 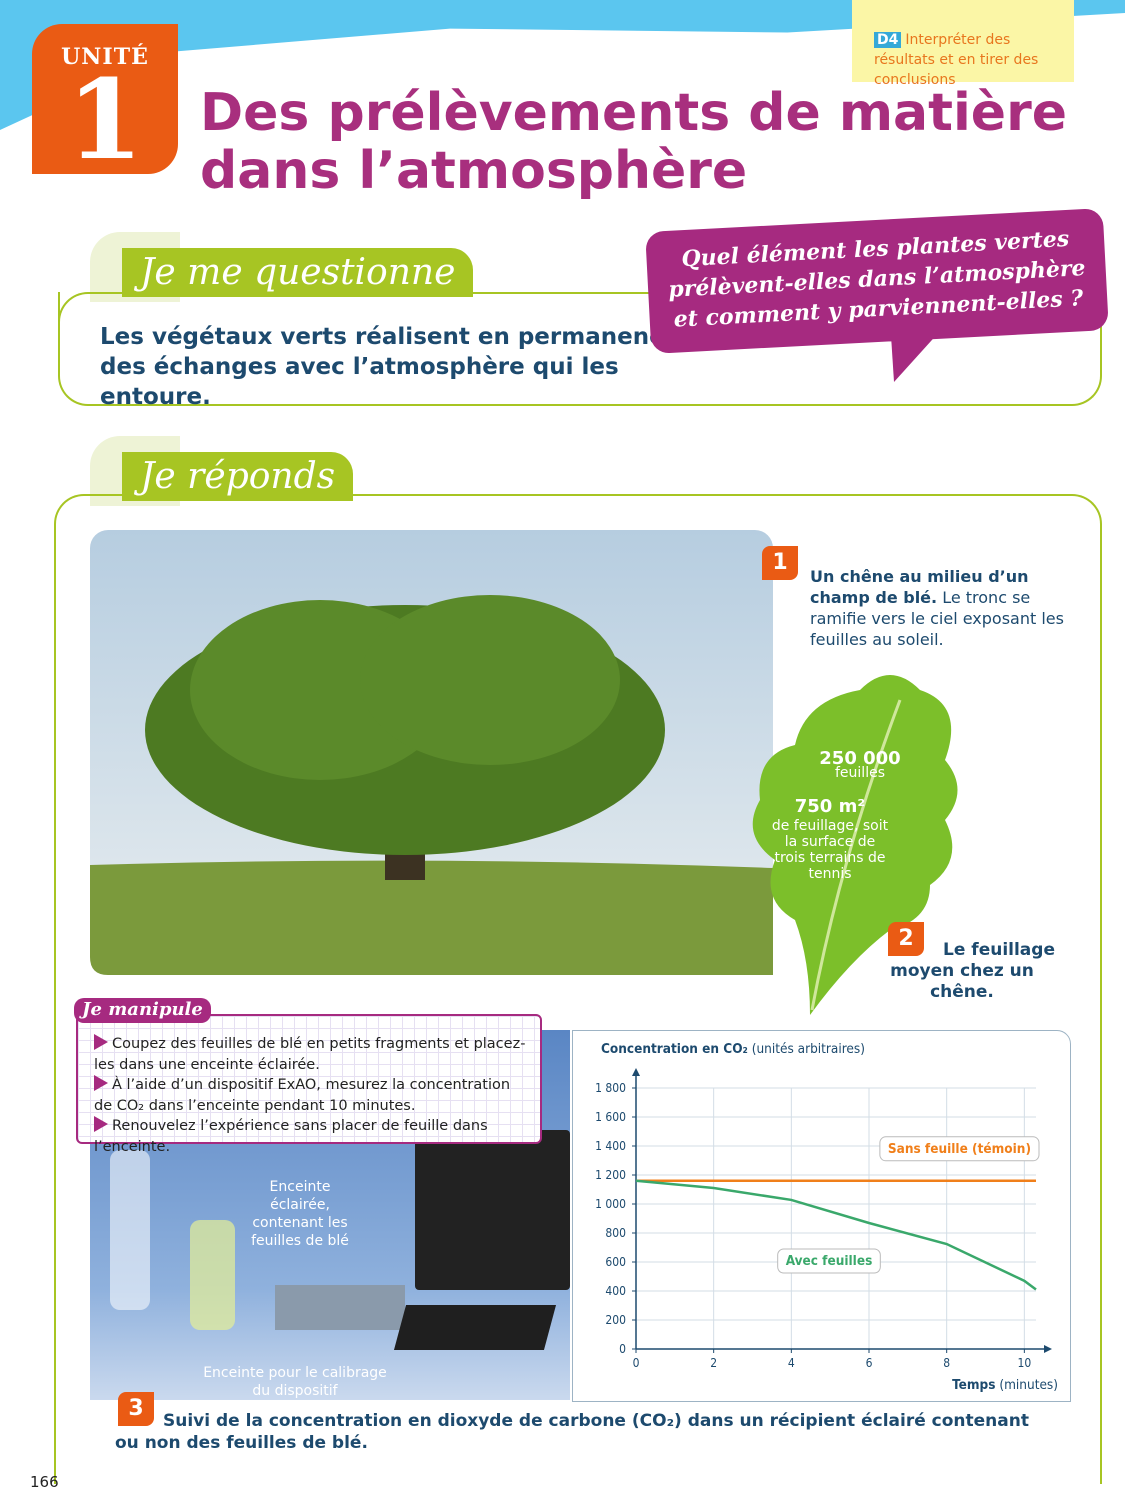 What do you see at coordinates (615, 1262) in the screenshot?
I see `y-tick-label: 600` at bounding box center [615, 1262].